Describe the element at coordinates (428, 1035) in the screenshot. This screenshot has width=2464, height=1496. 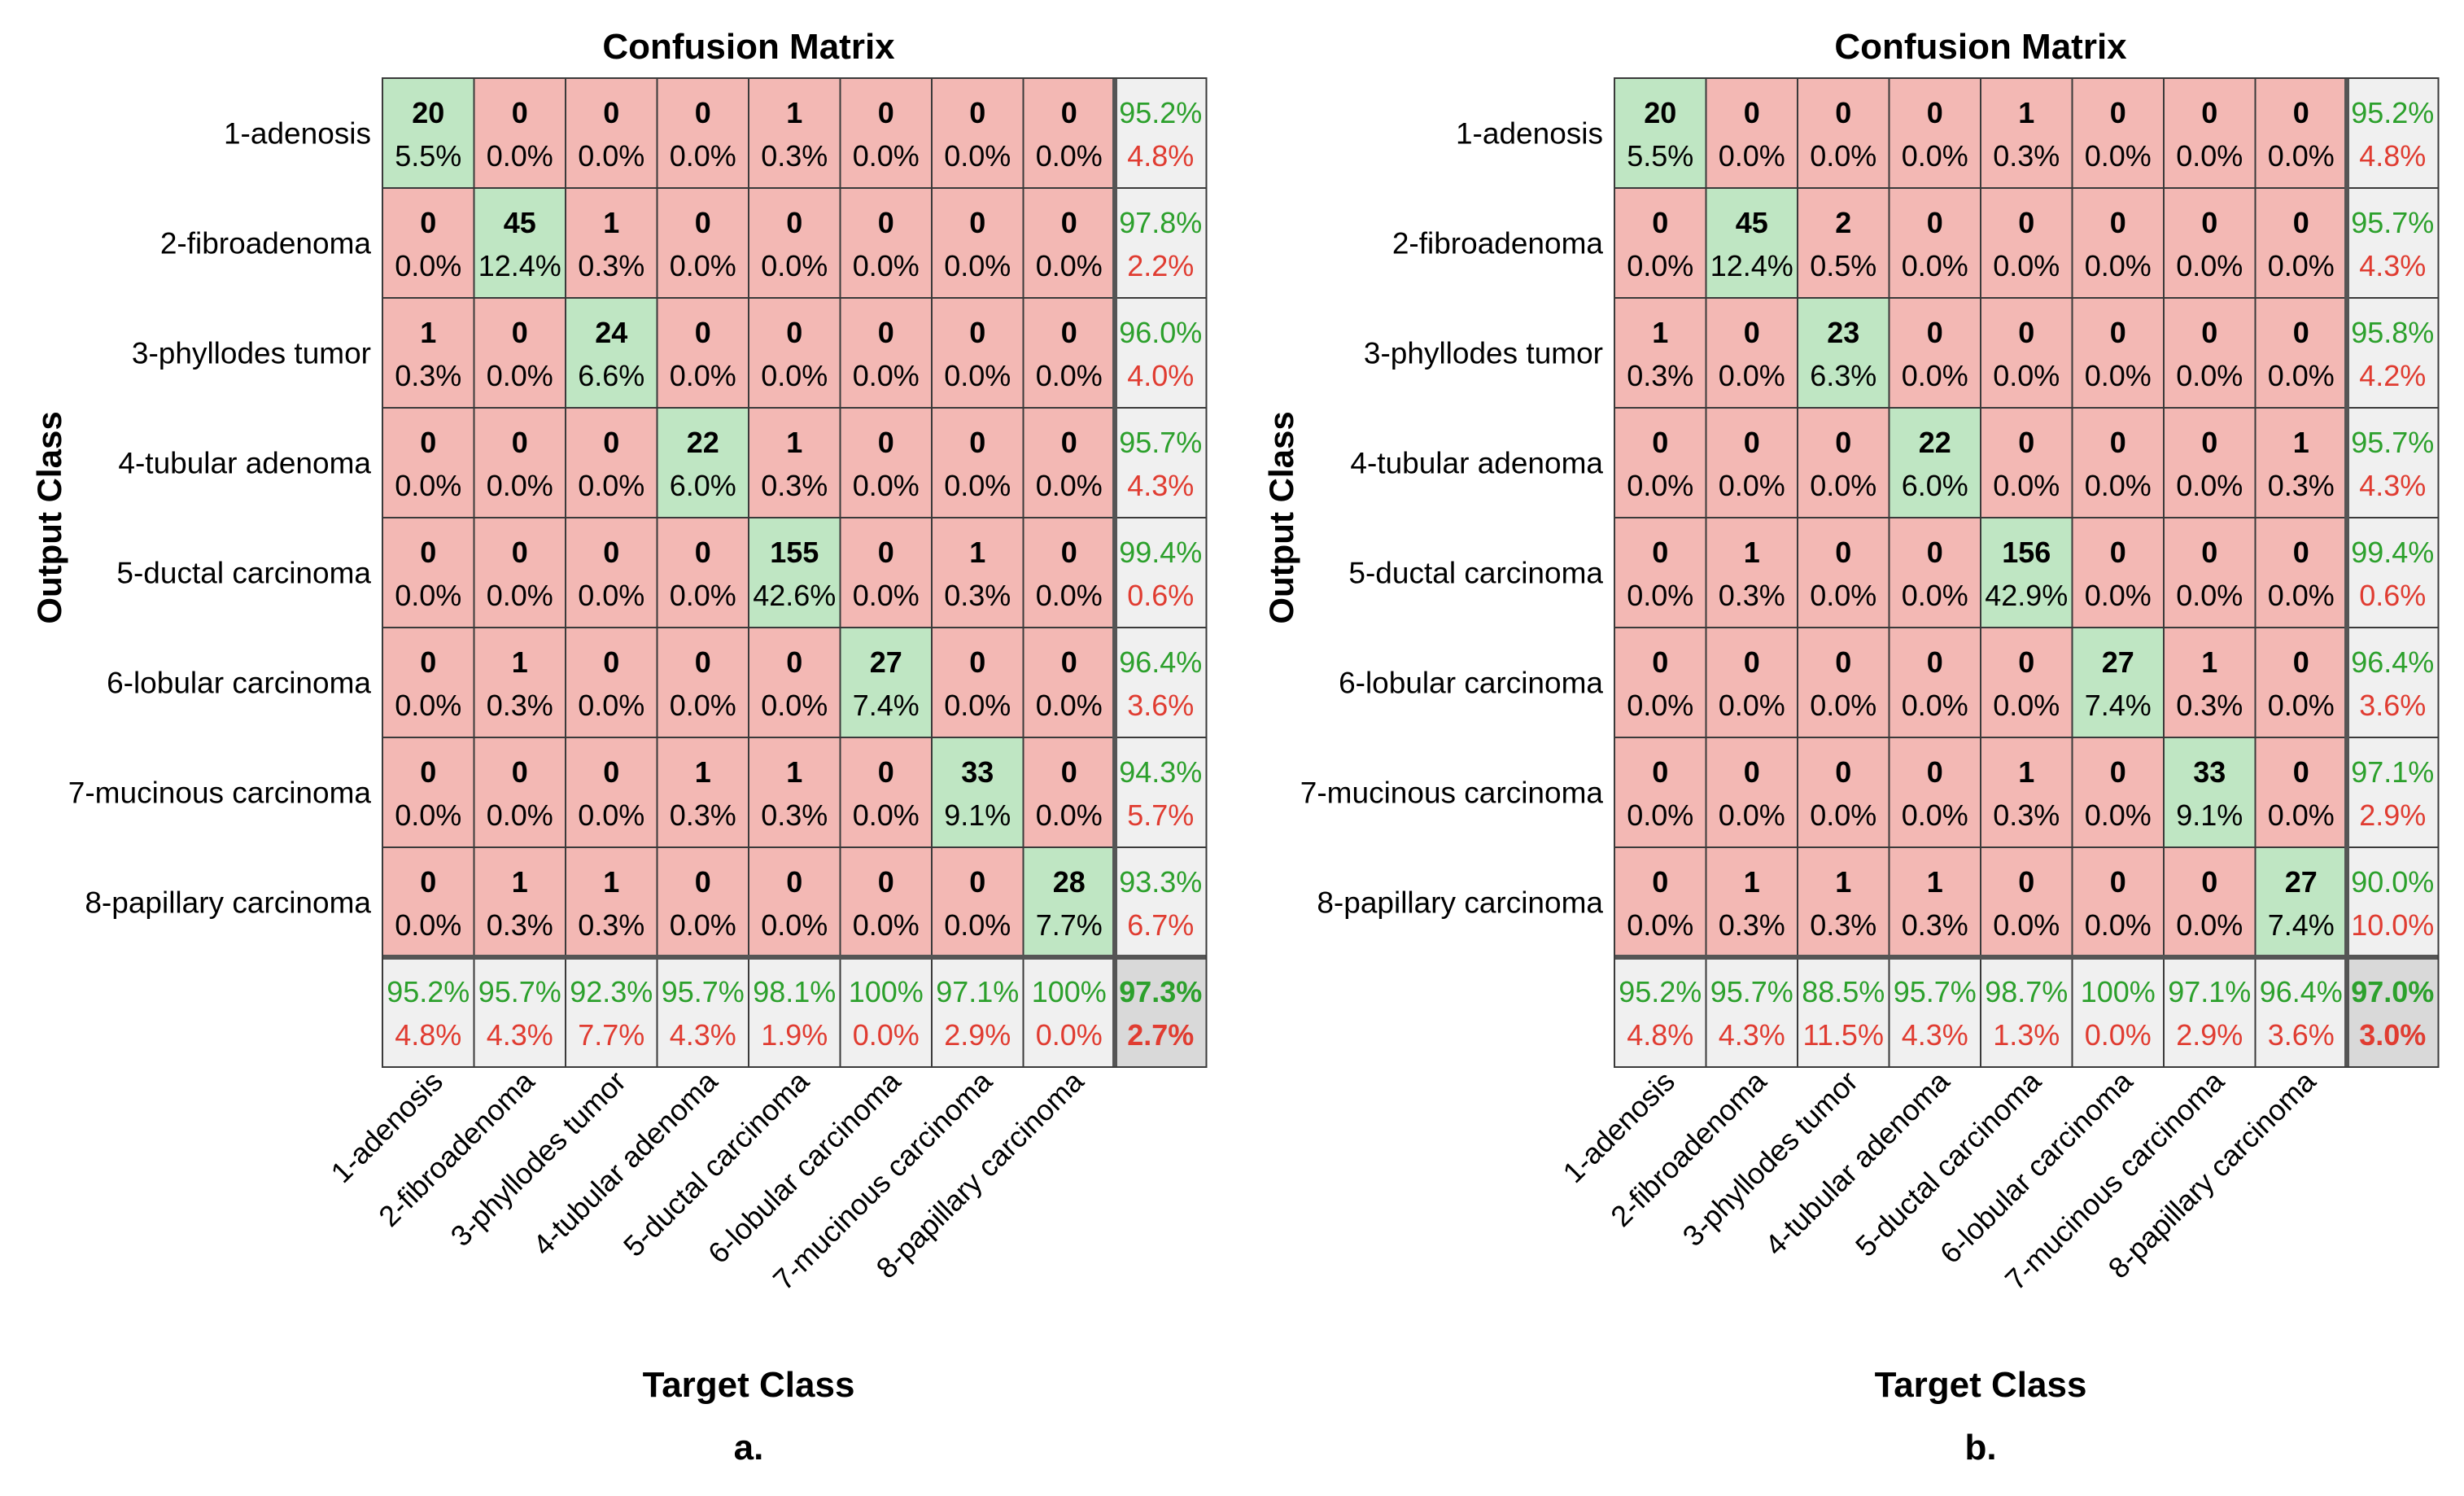
I see `error-percent: 4.8%` at that location.